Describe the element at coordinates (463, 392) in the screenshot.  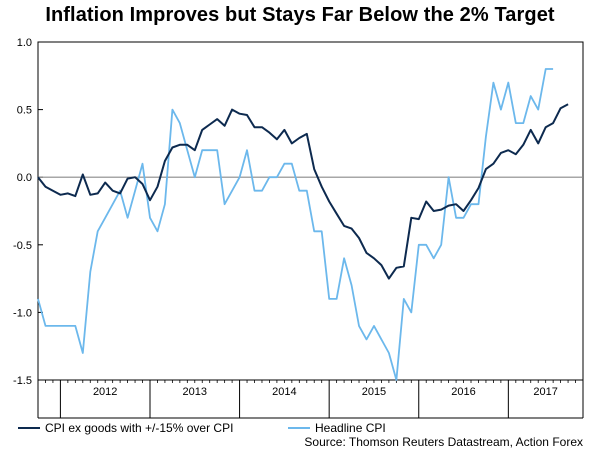
I see `x-year-label: 2016` at that location.